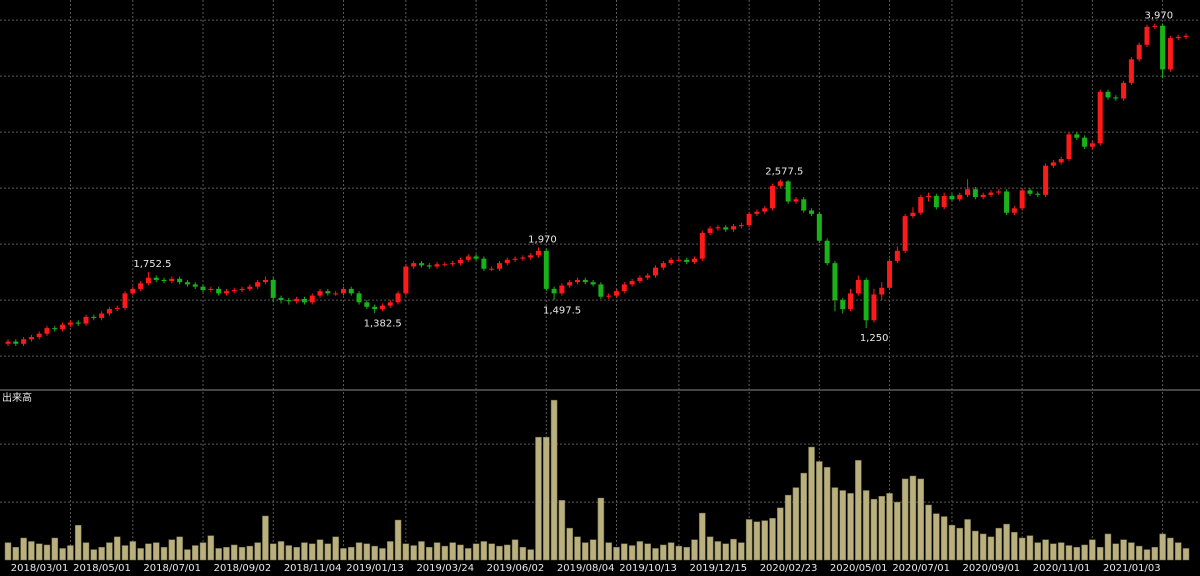 The width and height of the screenshot is (1200, 576). What do you see at coordinates (40, 568) in the screenshot?
I see `x-tick-label: 2018/03/01` at bounding box center [40, 568].